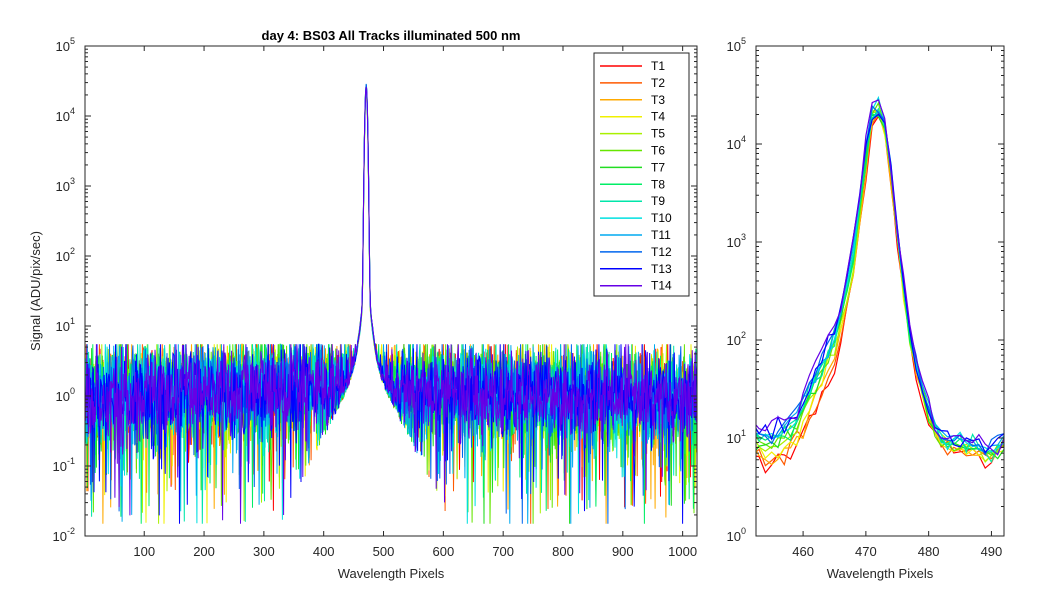 The image size is (1050, 600). What do you see at coordinates (658, 100) in the screenshot?
I see `legend-label-T3: T3` at bounding box center [658, 100].